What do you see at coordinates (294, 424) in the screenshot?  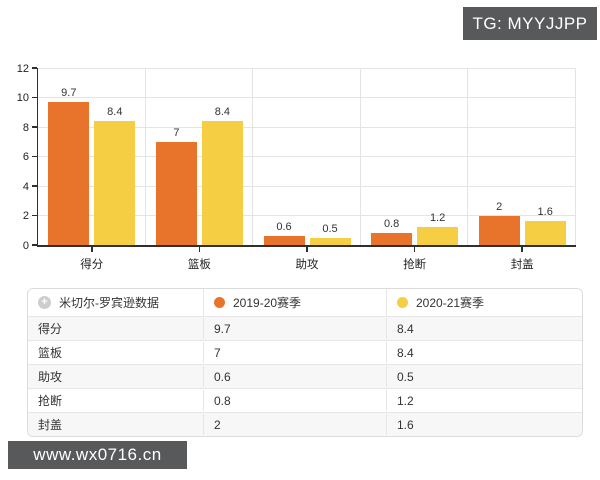 I see `row-value-cell: 2` at bounding box center [294, 424].